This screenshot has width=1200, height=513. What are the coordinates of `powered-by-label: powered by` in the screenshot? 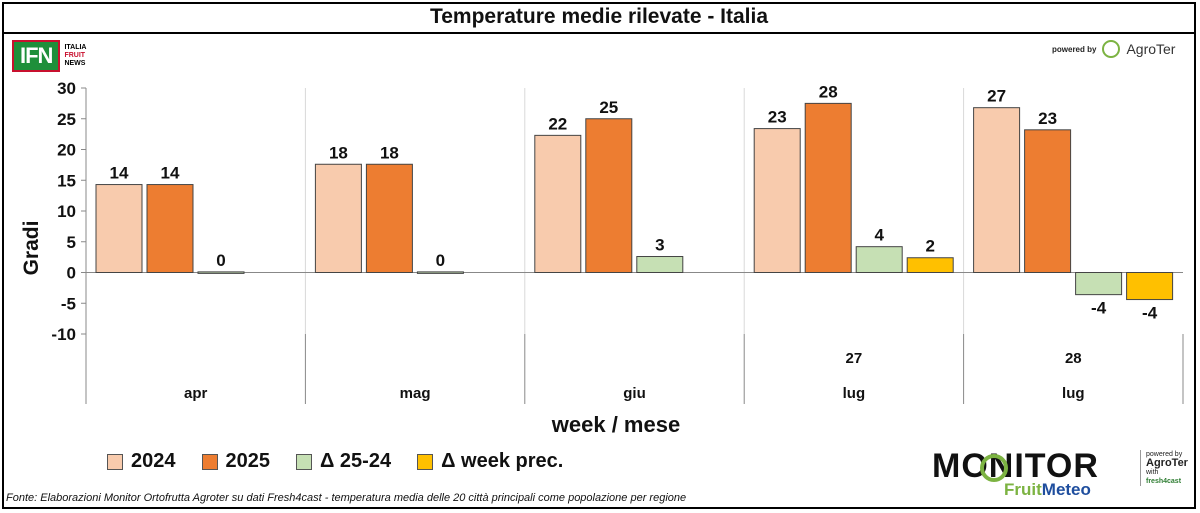 It's located at (1074, 49).